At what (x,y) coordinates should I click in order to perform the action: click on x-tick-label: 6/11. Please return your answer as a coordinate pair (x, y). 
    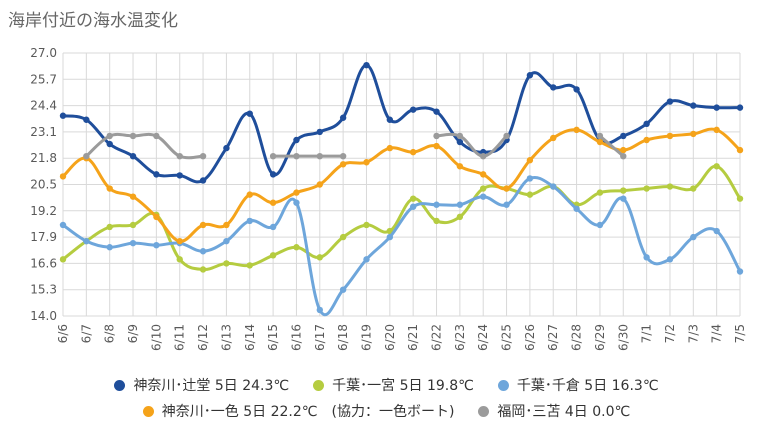
    Looking at the image, I should click on (180, 337).